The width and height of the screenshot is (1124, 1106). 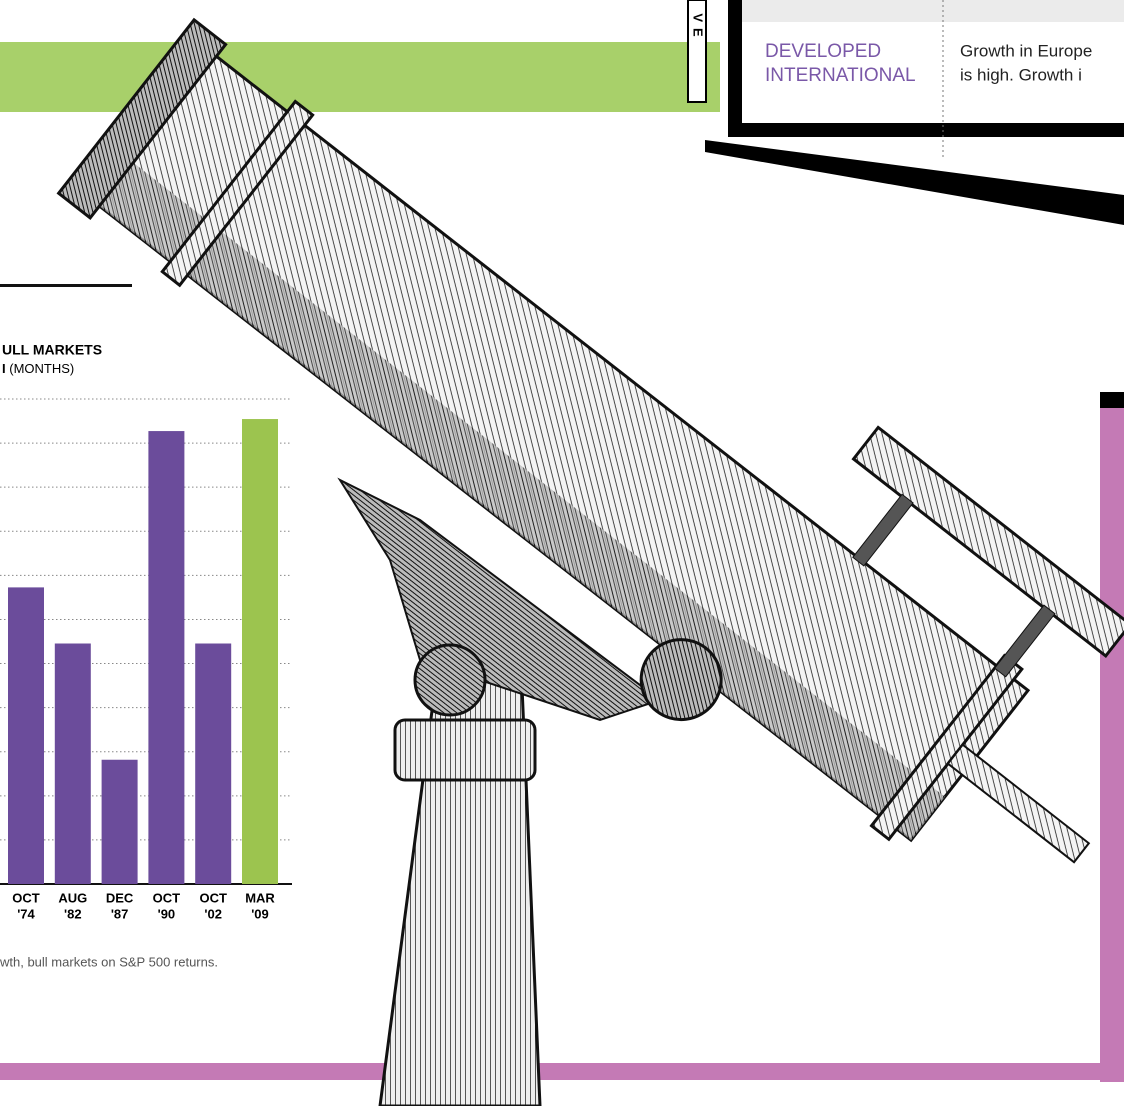 What do you see at coordinates (697, 51) in the screenshot?
I see `side-tab` at bounding box center [697, 51].